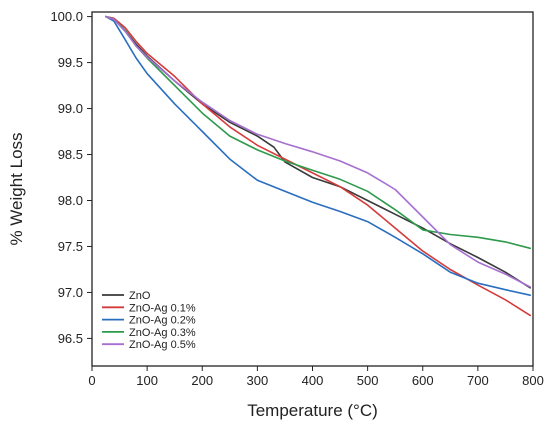 The image size is (550, 428). Describe the element at coordinates (202, 380) in the screenshot. I see `x-tick-label: 200` at that location.